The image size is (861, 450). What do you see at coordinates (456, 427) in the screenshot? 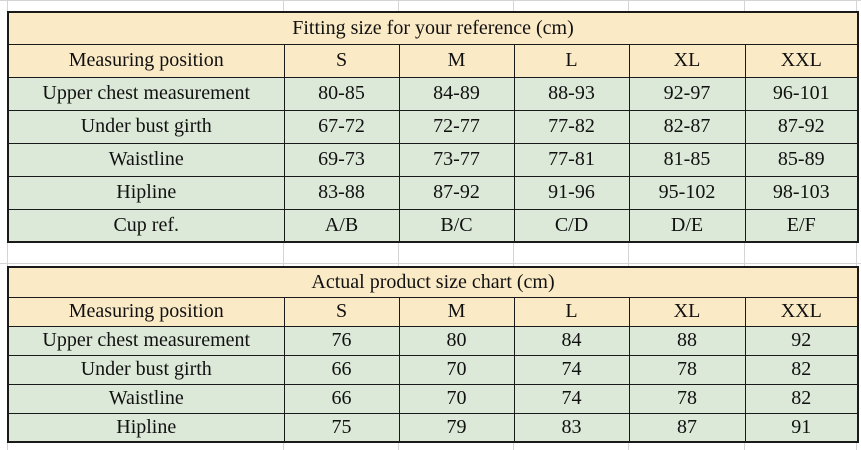
I see `size-value-cell: 79` at bounding box center [456, 427].